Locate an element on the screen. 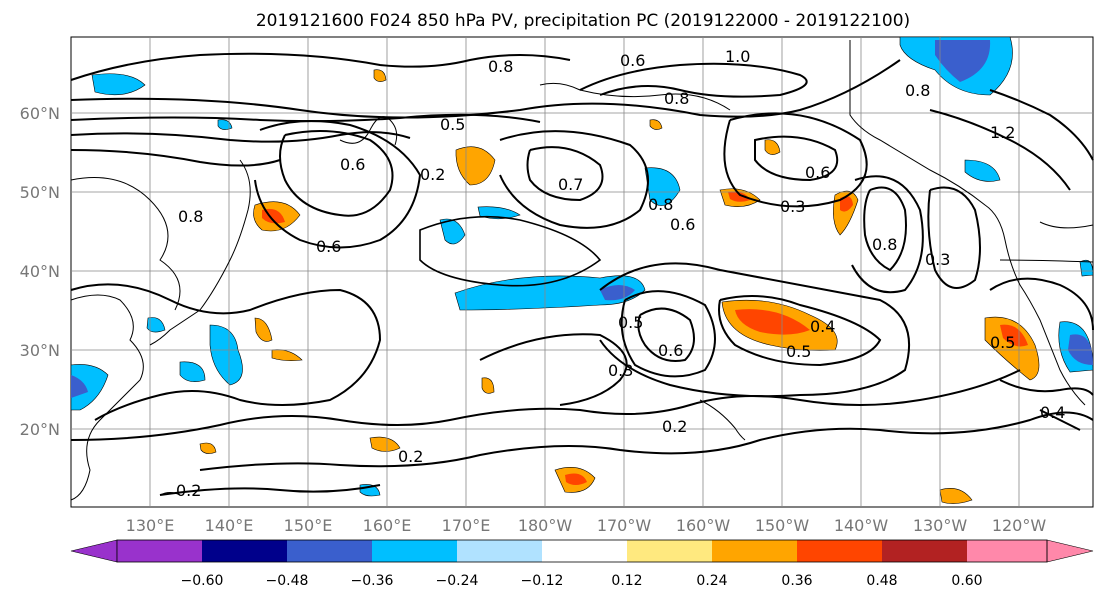 The width and height of the screenshot is (1105, 601). lon-label: 150°W is located at coordinates (782, 525).